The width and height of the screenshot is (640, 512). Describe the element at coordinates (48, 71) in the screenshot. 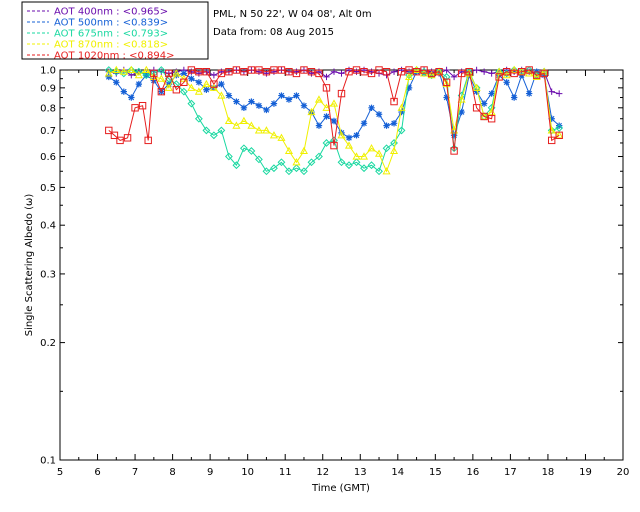

I see `y-tick-label: 1.0` at that location.